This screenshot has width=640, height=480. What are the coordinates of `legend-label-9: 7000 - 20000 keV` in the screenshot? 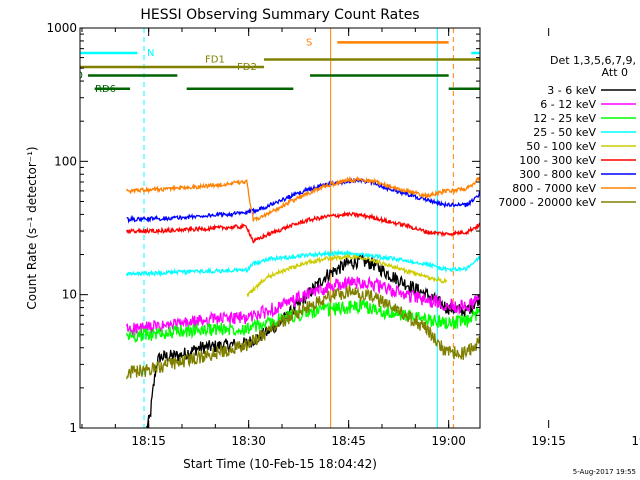 It's located at (547, 202).